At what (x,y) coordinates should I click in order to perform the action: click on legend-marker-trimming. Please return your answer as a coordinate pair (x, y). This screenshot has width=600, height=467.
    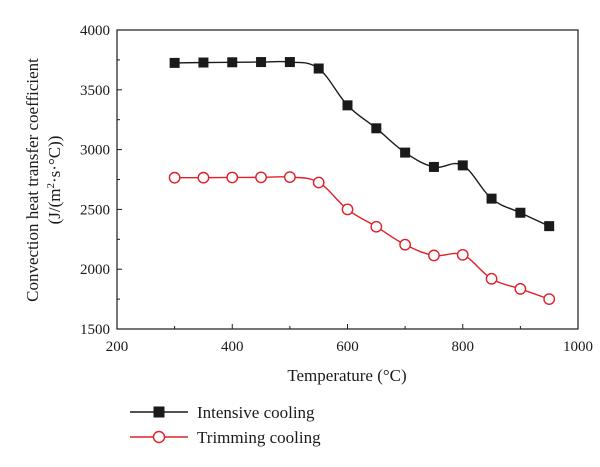
    Looking at the image, I should click on (159, 437).